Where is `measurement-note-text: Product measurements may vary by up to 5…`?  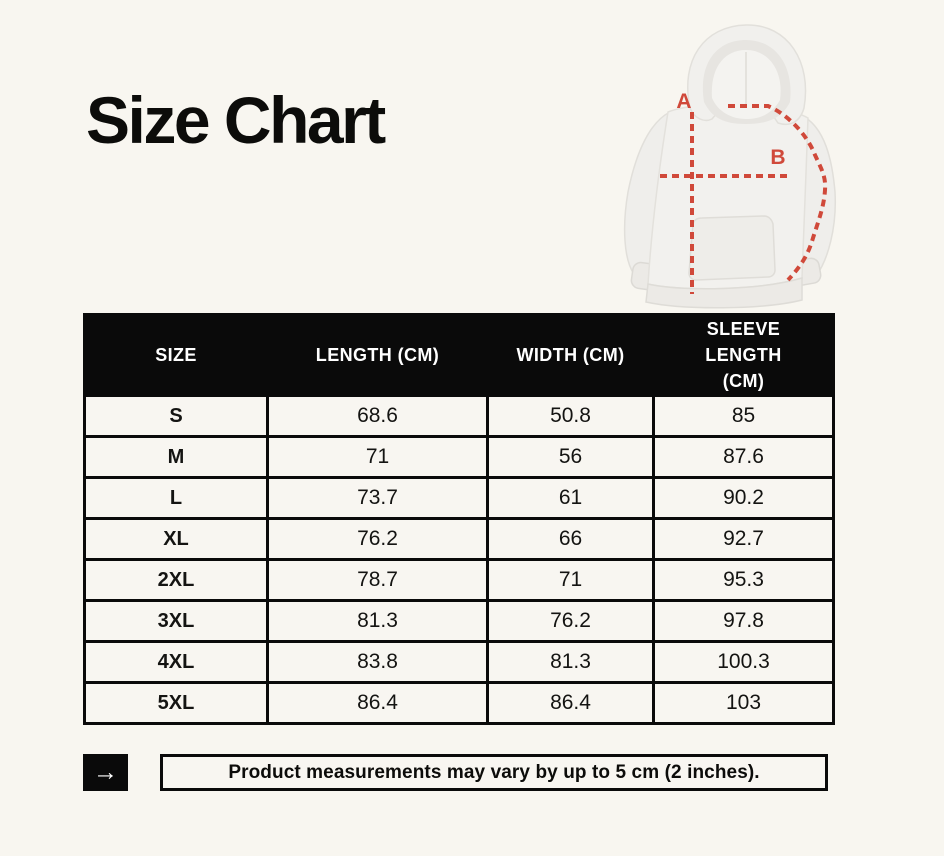
measurement-note-text: Product measurements may vary by up to 5… is located at coordinates (494, 772).